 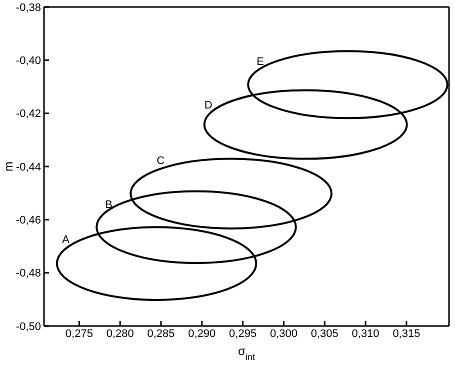 I want to click on annotation: A, so click(x=66, y=240).